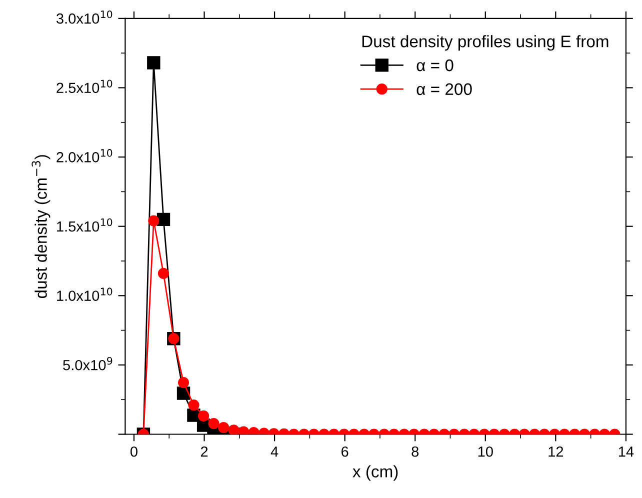 Image resolution: width=642 pixels, height=498 pixels. Describe the element at coordinates (87, 363) in the screenshot. I see `y-tick-label: 5.0x10$^{9}$` at that location.